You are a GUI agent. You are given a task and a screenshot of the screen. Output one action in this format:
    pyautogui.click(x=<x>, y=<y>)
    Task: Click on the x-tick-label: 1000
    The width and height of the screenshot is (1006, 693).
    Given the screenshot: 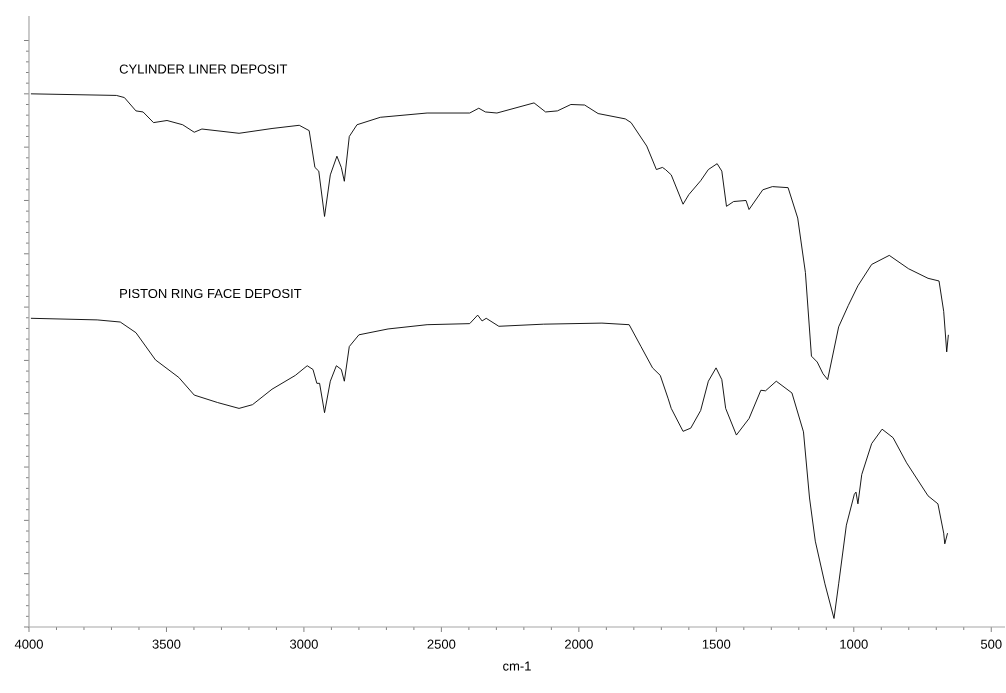 What is the action you would take?
    pyautogui.click(x=854, y=644)
    